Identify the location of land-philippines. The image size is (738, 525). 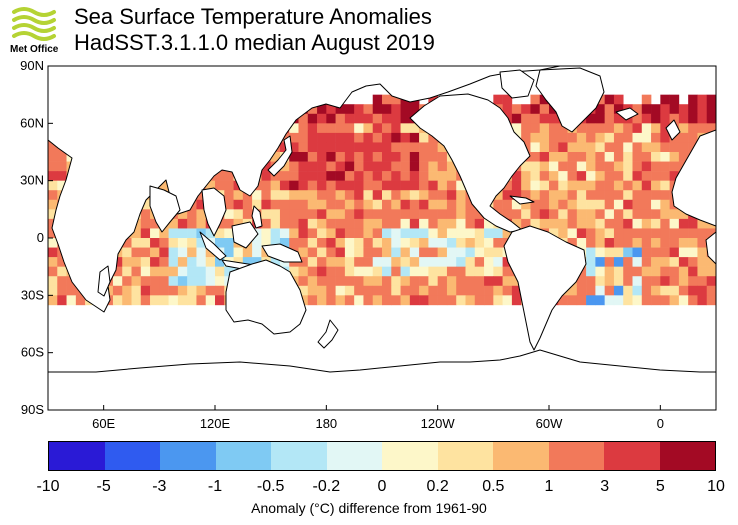
(257, 217).